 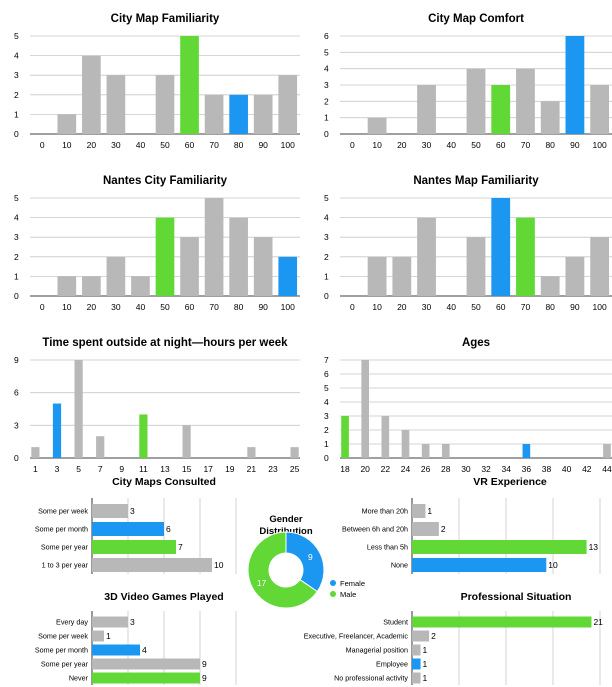 What do you see at coordinates (326, 360) in the screenshot?
I see `y-tick-label: 7` at bounding box center [326, 360].